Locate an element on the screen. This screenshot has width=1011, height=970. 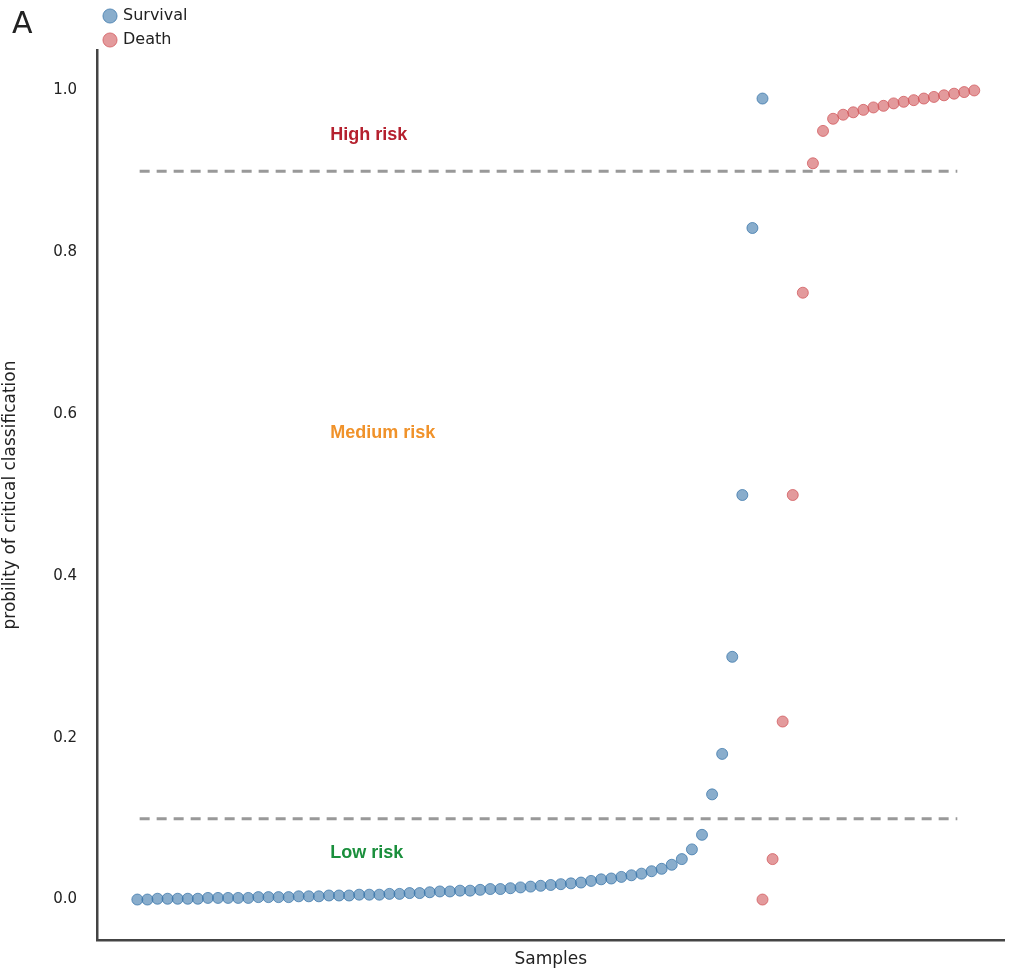
annotation: Medium risk is located at coordinates (383, 431).